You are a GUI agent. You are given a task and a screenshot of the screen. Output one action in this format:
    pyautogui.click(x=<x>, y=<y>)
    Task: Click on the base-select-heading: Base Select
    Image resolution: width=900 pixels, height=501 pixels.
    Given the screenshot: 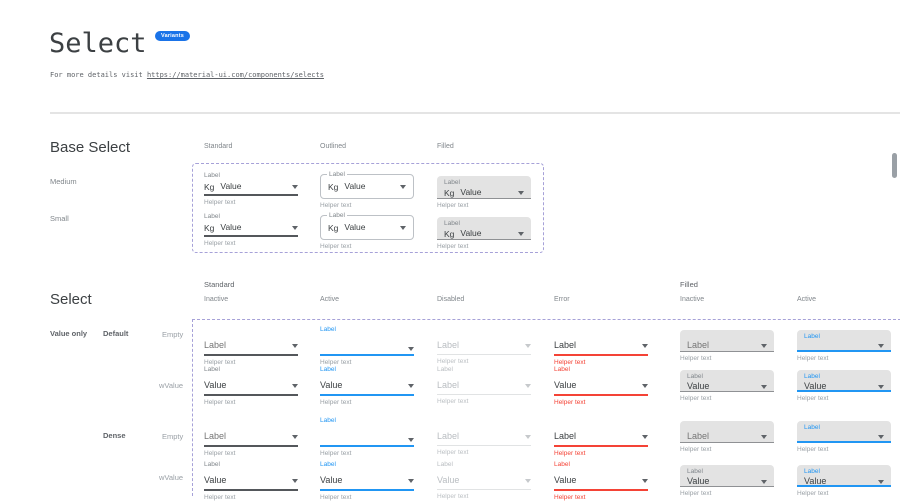 What is the action you would take?
    pyautogui.click(x=90, y=147)
    